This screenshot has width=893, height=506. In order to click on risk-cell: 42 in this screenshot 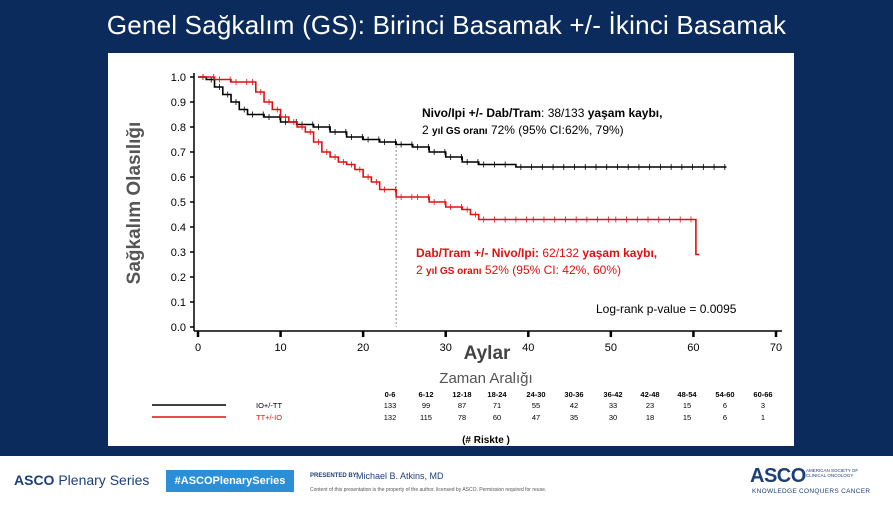, I will do `click(574, 405)`.